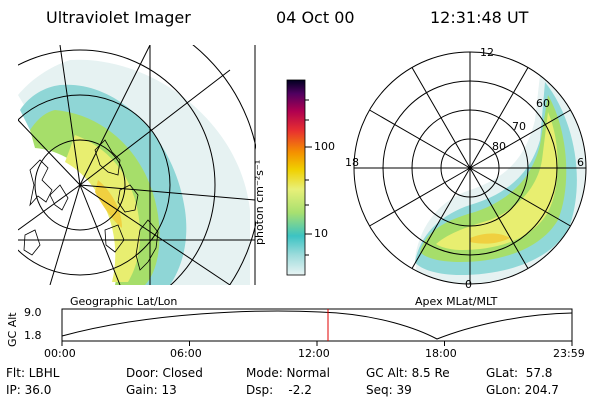 The image size is (600, 400). I want to click on status-glon: GLon: 204.7, so click(522, 390).